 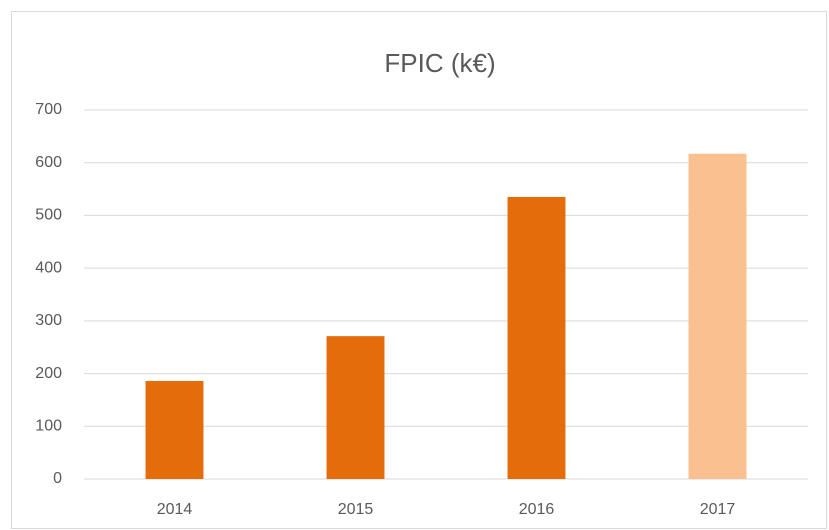 What do you see at coordinates (718, 509) in the screenshot?
I see `x-tick-label: 2017` at bounding box center [718, 509].